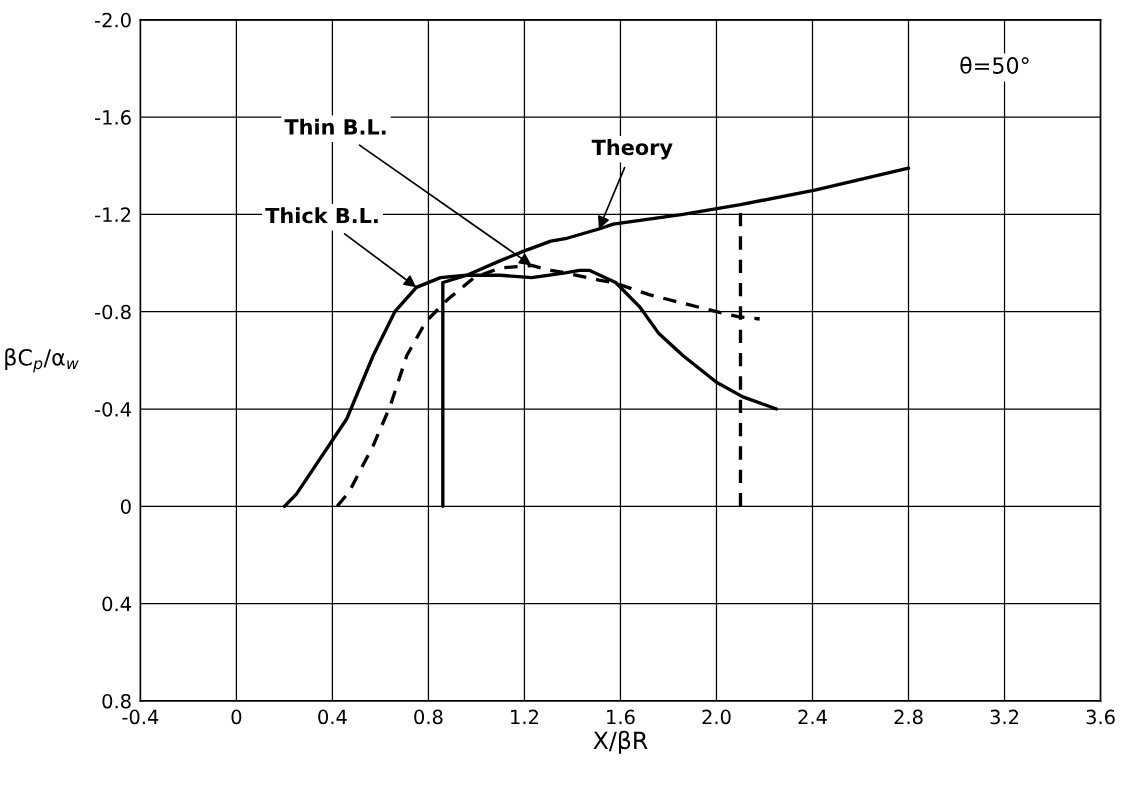 The width and height of the screenshot is (1123, 792). Describe the element at coordinates (113, 117) in the screenshot. I see `y-tick-label: -1.6` at that location.